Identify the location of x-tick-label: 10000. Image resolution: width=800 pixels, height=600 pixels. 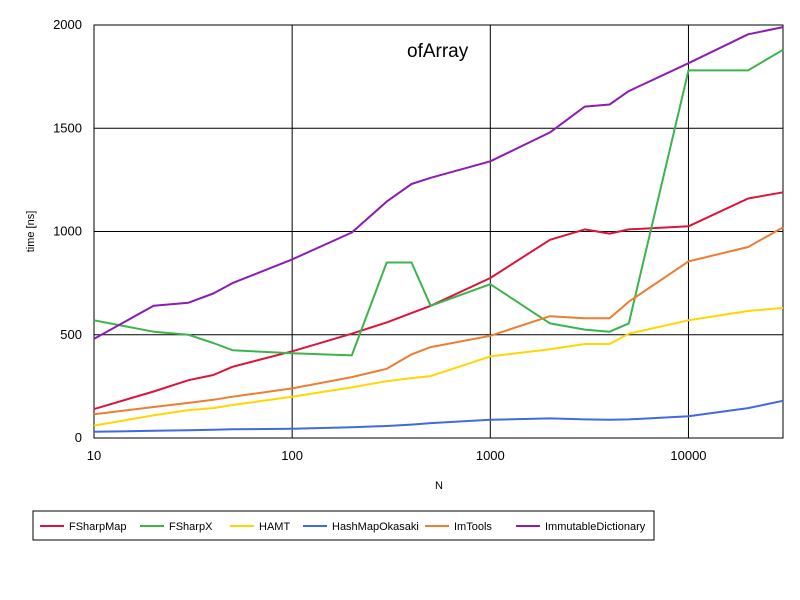
(688, 455).